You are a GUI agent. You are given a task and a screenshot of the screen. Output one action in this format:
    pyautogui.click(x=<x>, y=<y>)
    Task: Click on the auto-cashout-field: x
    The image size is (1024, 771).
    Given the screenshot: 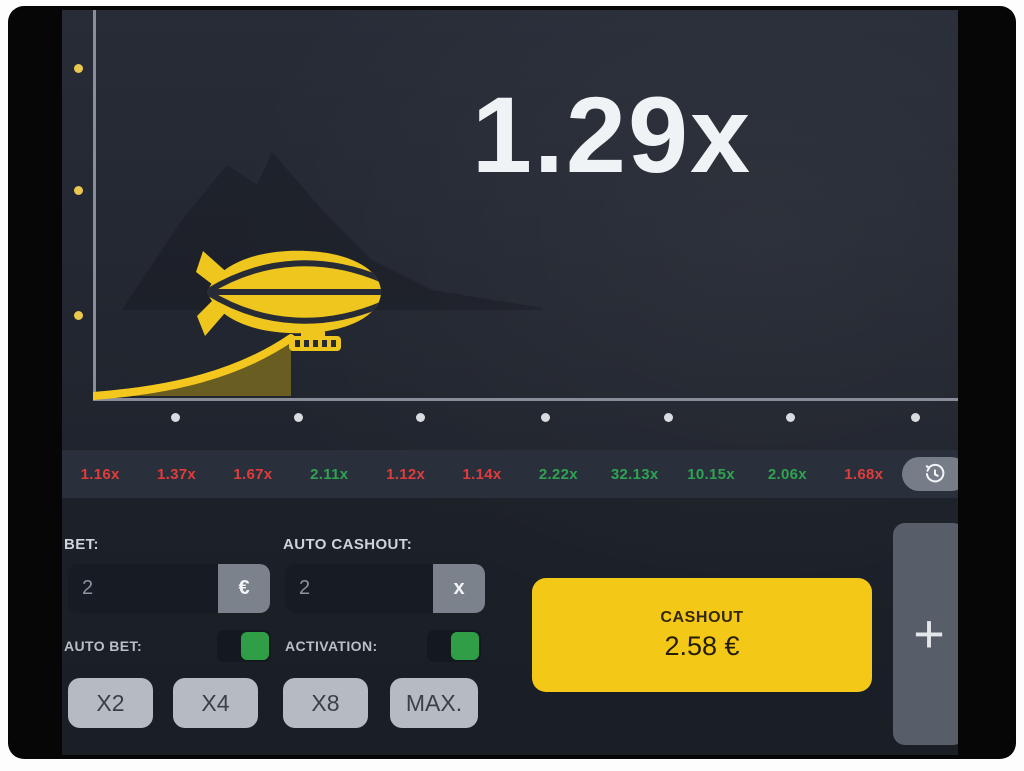 What is the action you would take?
    pyautogui.click(x=385, y=588)
    